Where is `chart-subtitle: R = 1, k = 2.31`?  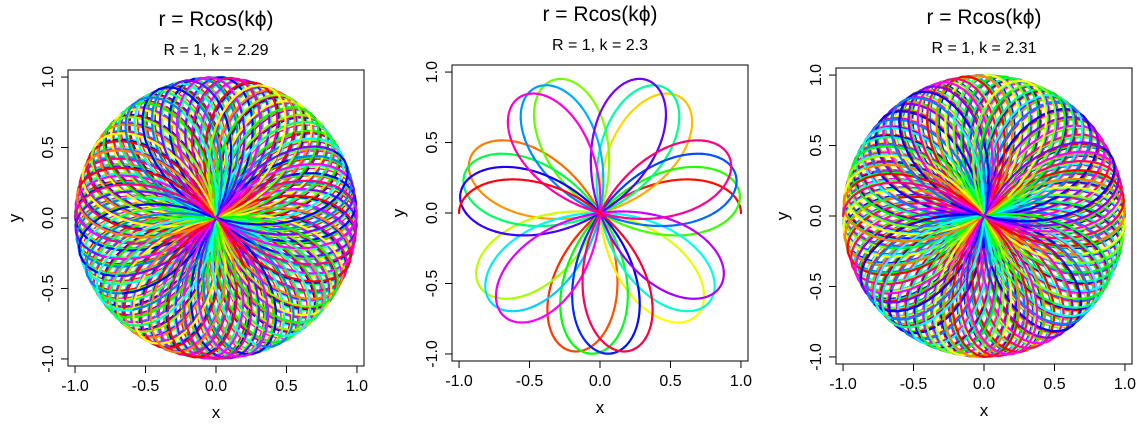 chart-subtitle: R = 1, k = 2.31 is located at coordinates (984, 48).